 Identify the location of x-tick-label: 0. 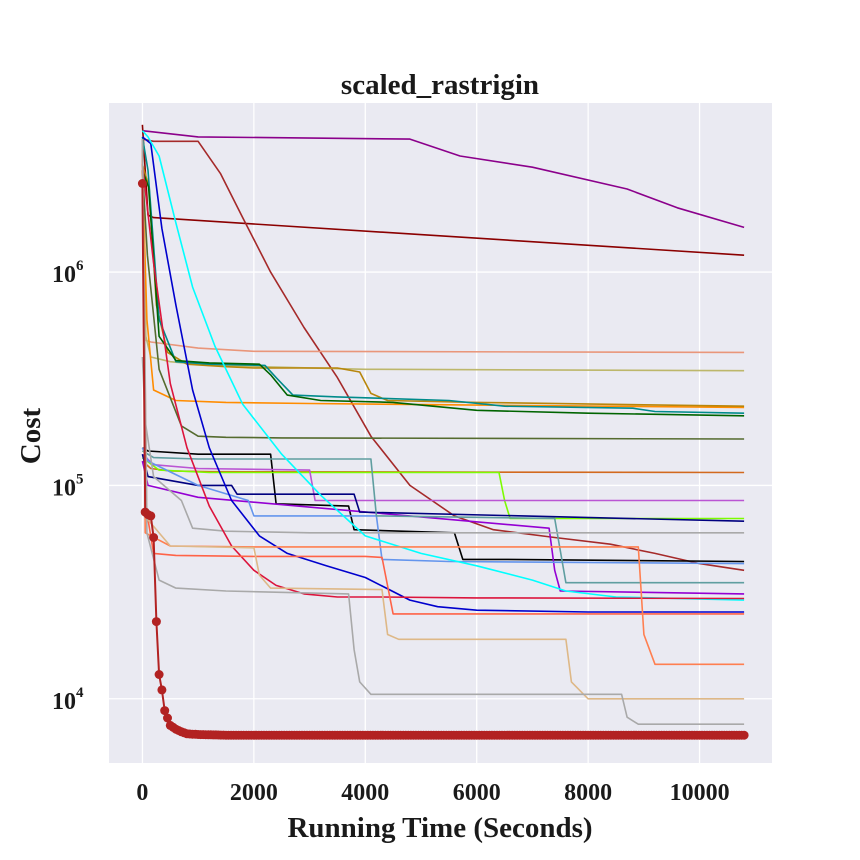
(142, 793).